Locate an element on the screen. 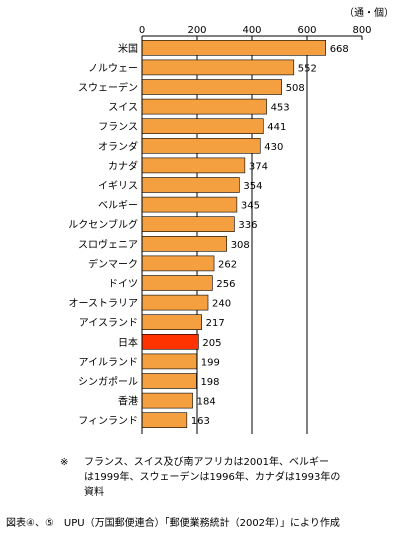 The height and width of the screenshot is (538, 404). note-line: は1999年、スウェーデンは1996年、カナダは1993年の is located at coordinates (212, 477).